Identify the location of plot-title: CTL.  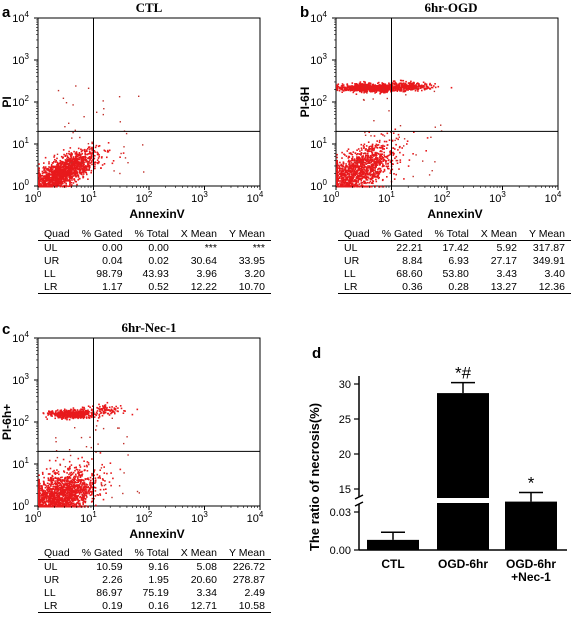
(149, 7).